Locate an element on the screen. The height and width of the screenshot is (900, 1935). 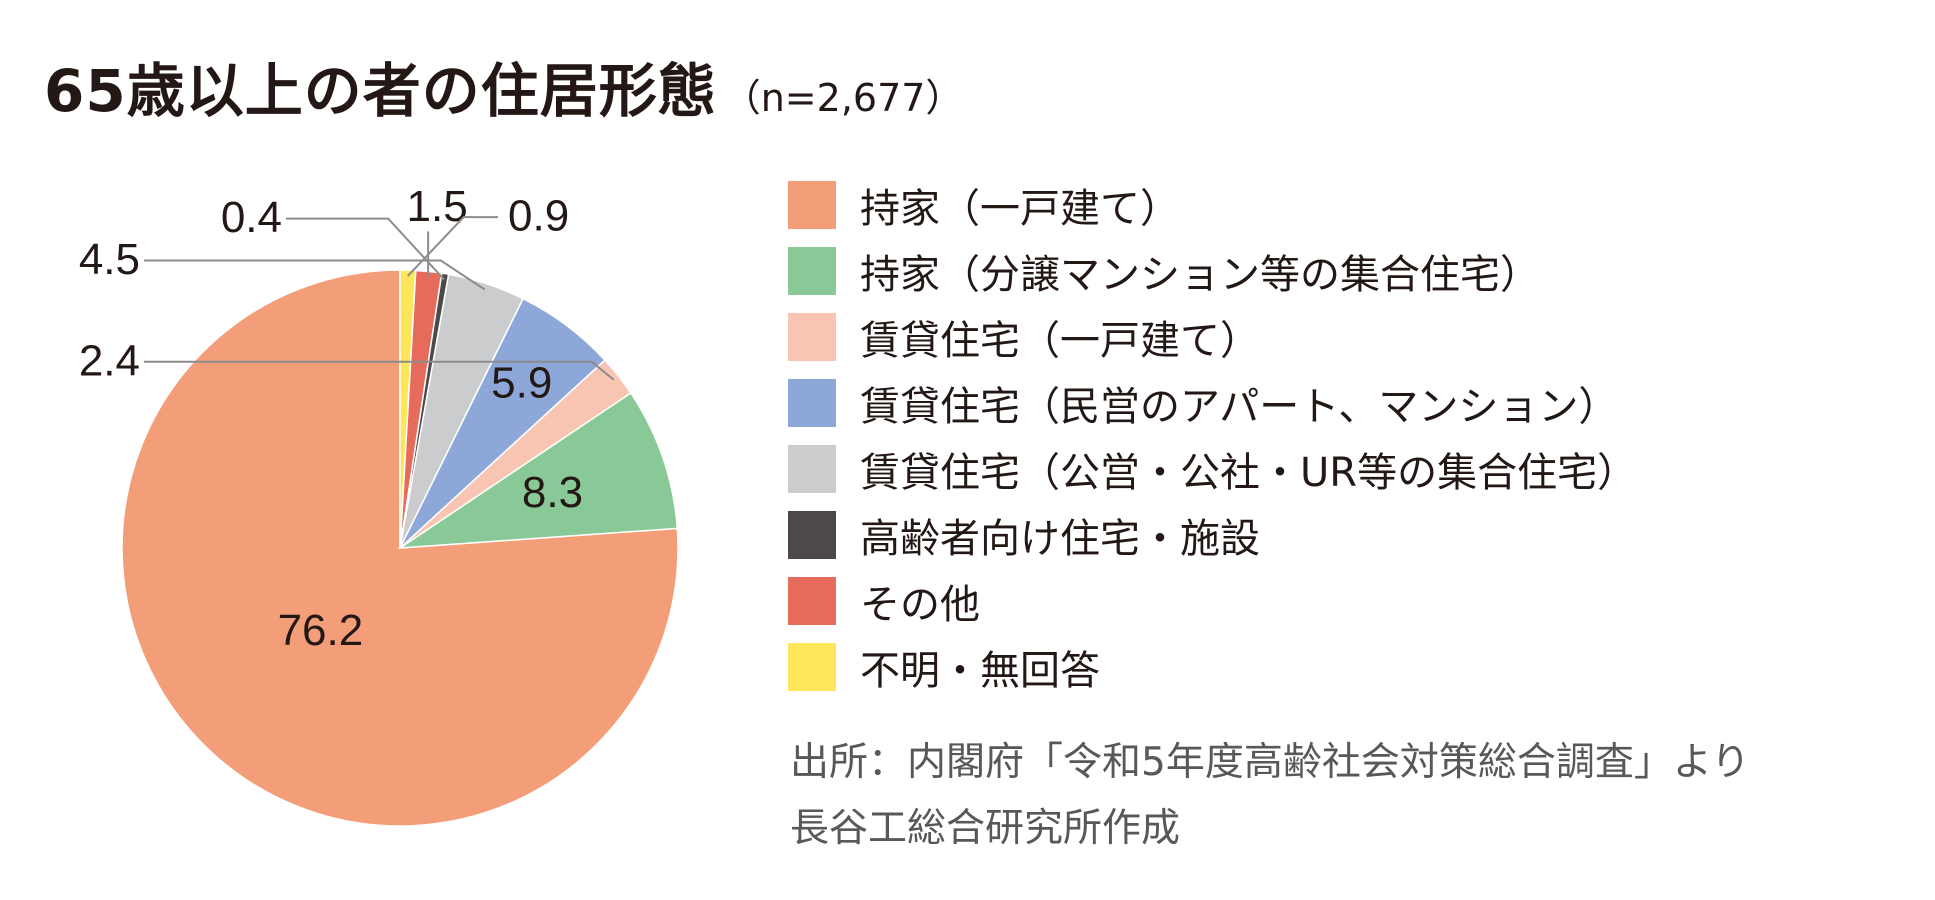
legend-label: その他 is located at coordinates (920, 605).